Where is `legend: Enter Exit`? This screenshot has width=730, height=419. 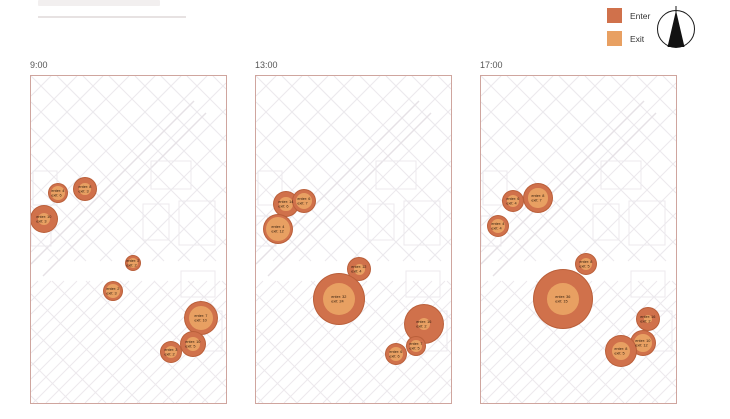 legend: Enter Exit is located at coordinates (642, 31).